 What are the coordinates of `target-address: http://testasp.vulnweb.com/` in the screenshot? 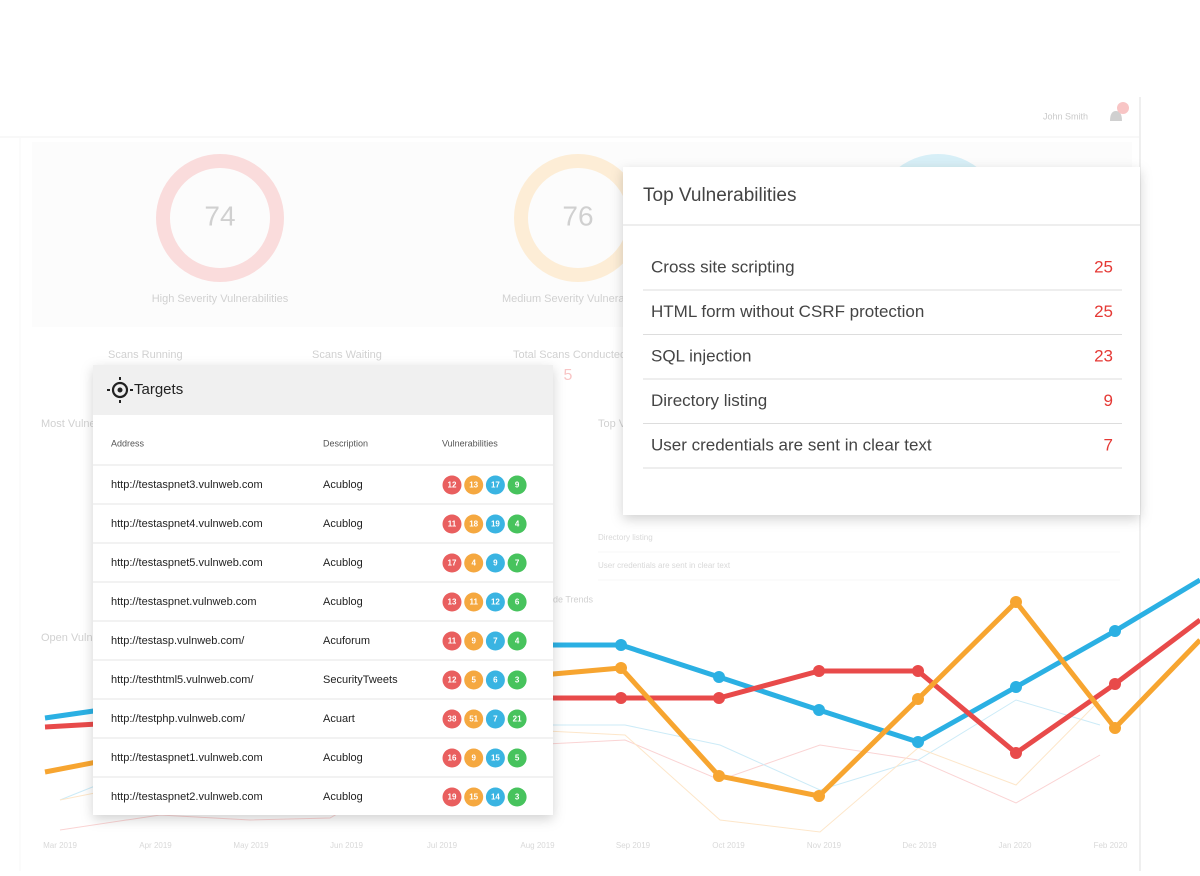 It's located at (178, 641).